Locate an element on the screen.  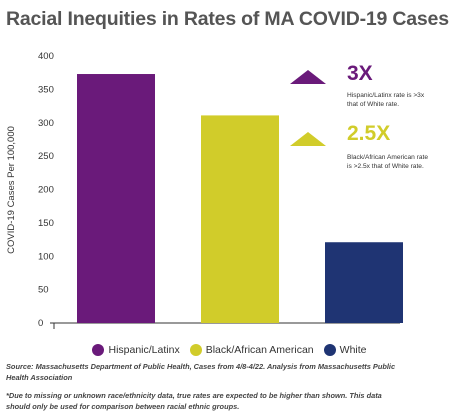
y-tick-label: 300 is located at coordinates (46, 123).